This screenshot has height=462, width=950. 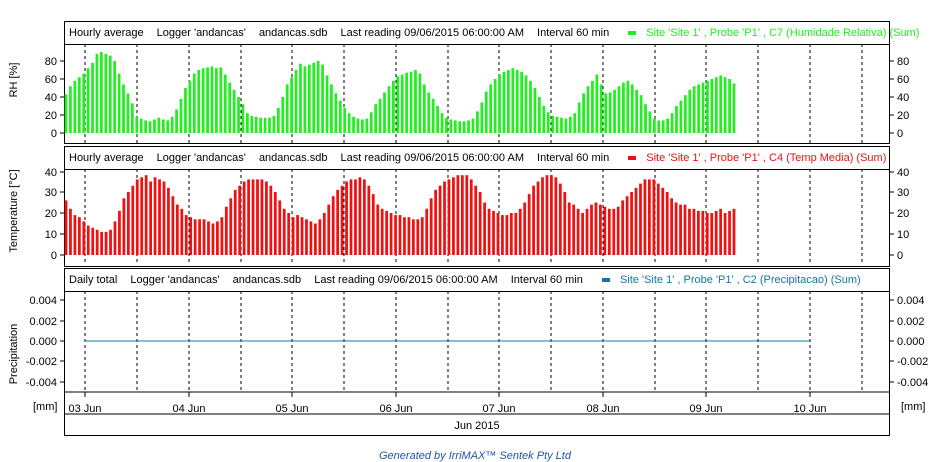 What do you see at coordinates (911, 322) in the screenshot?
I see `precip-y-tick-label-right: 0.002` at bounding box center [911, 322].